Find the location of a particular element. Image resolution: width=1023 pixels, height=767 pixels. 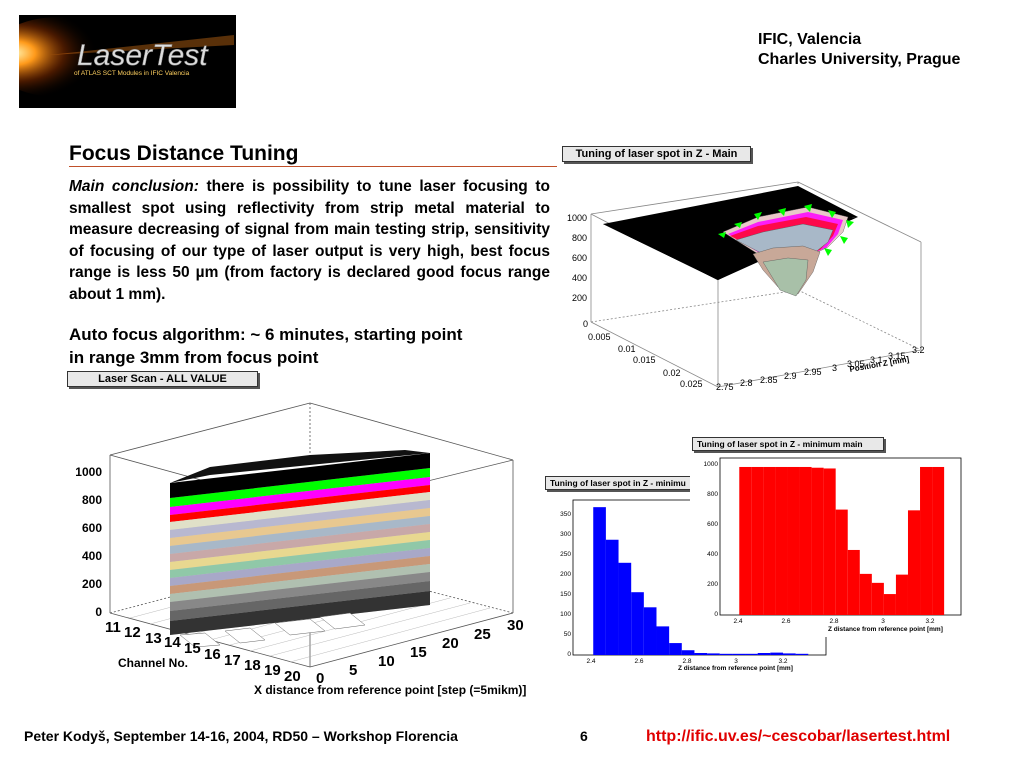

surface-y-tick: 0.02 is located at coordinates (672, 373).